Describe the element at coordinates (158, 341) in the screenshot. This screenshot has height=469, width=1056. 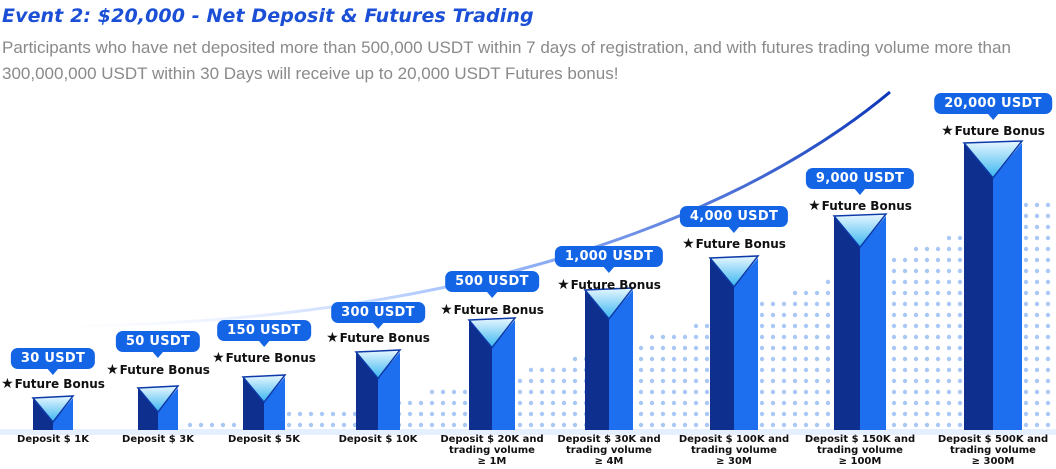
I see `reward-badge: 50 USDT` at that location.